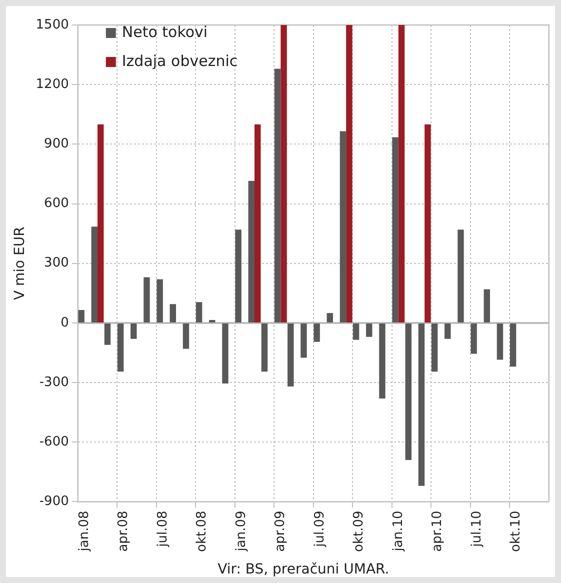 The image size is (561, 583). I want to click on x-tick-label: jan.10, so click(398, 531).